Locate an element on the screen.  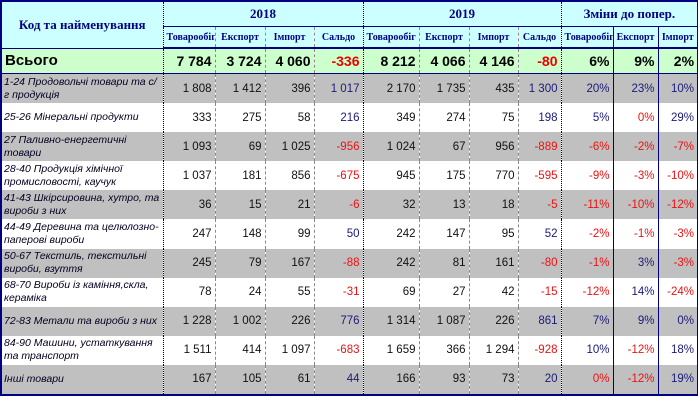
cell-balance-2019: -928 is located at coordinates (540, 350).